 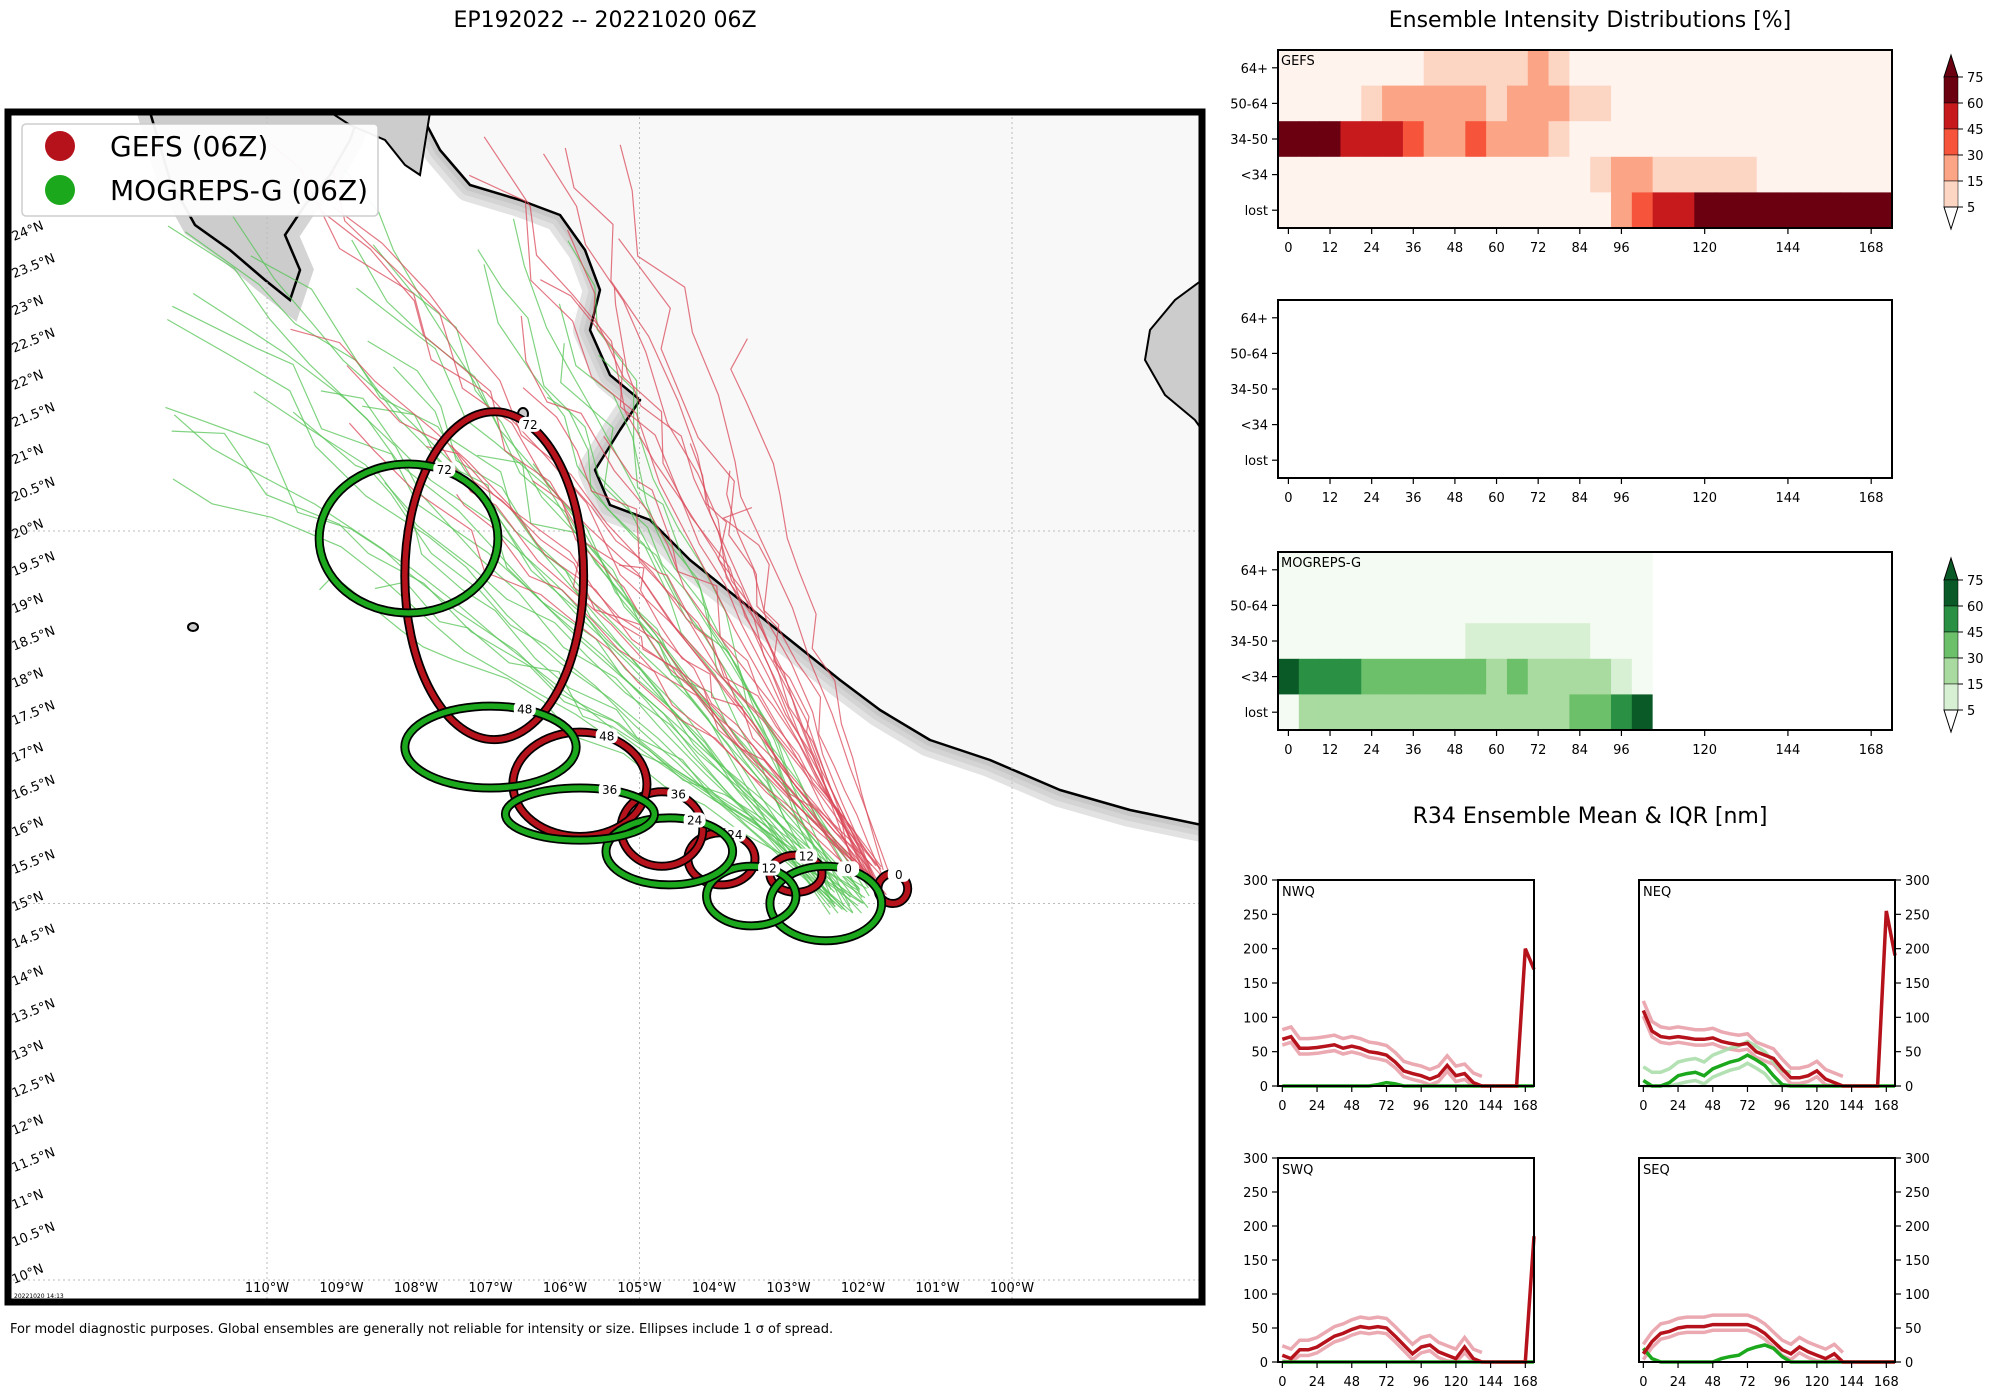 What do you see at coordinates (1249, 642) in the screenshot?
I see `row-label: 34-50` at bounding box center [1249, 642].